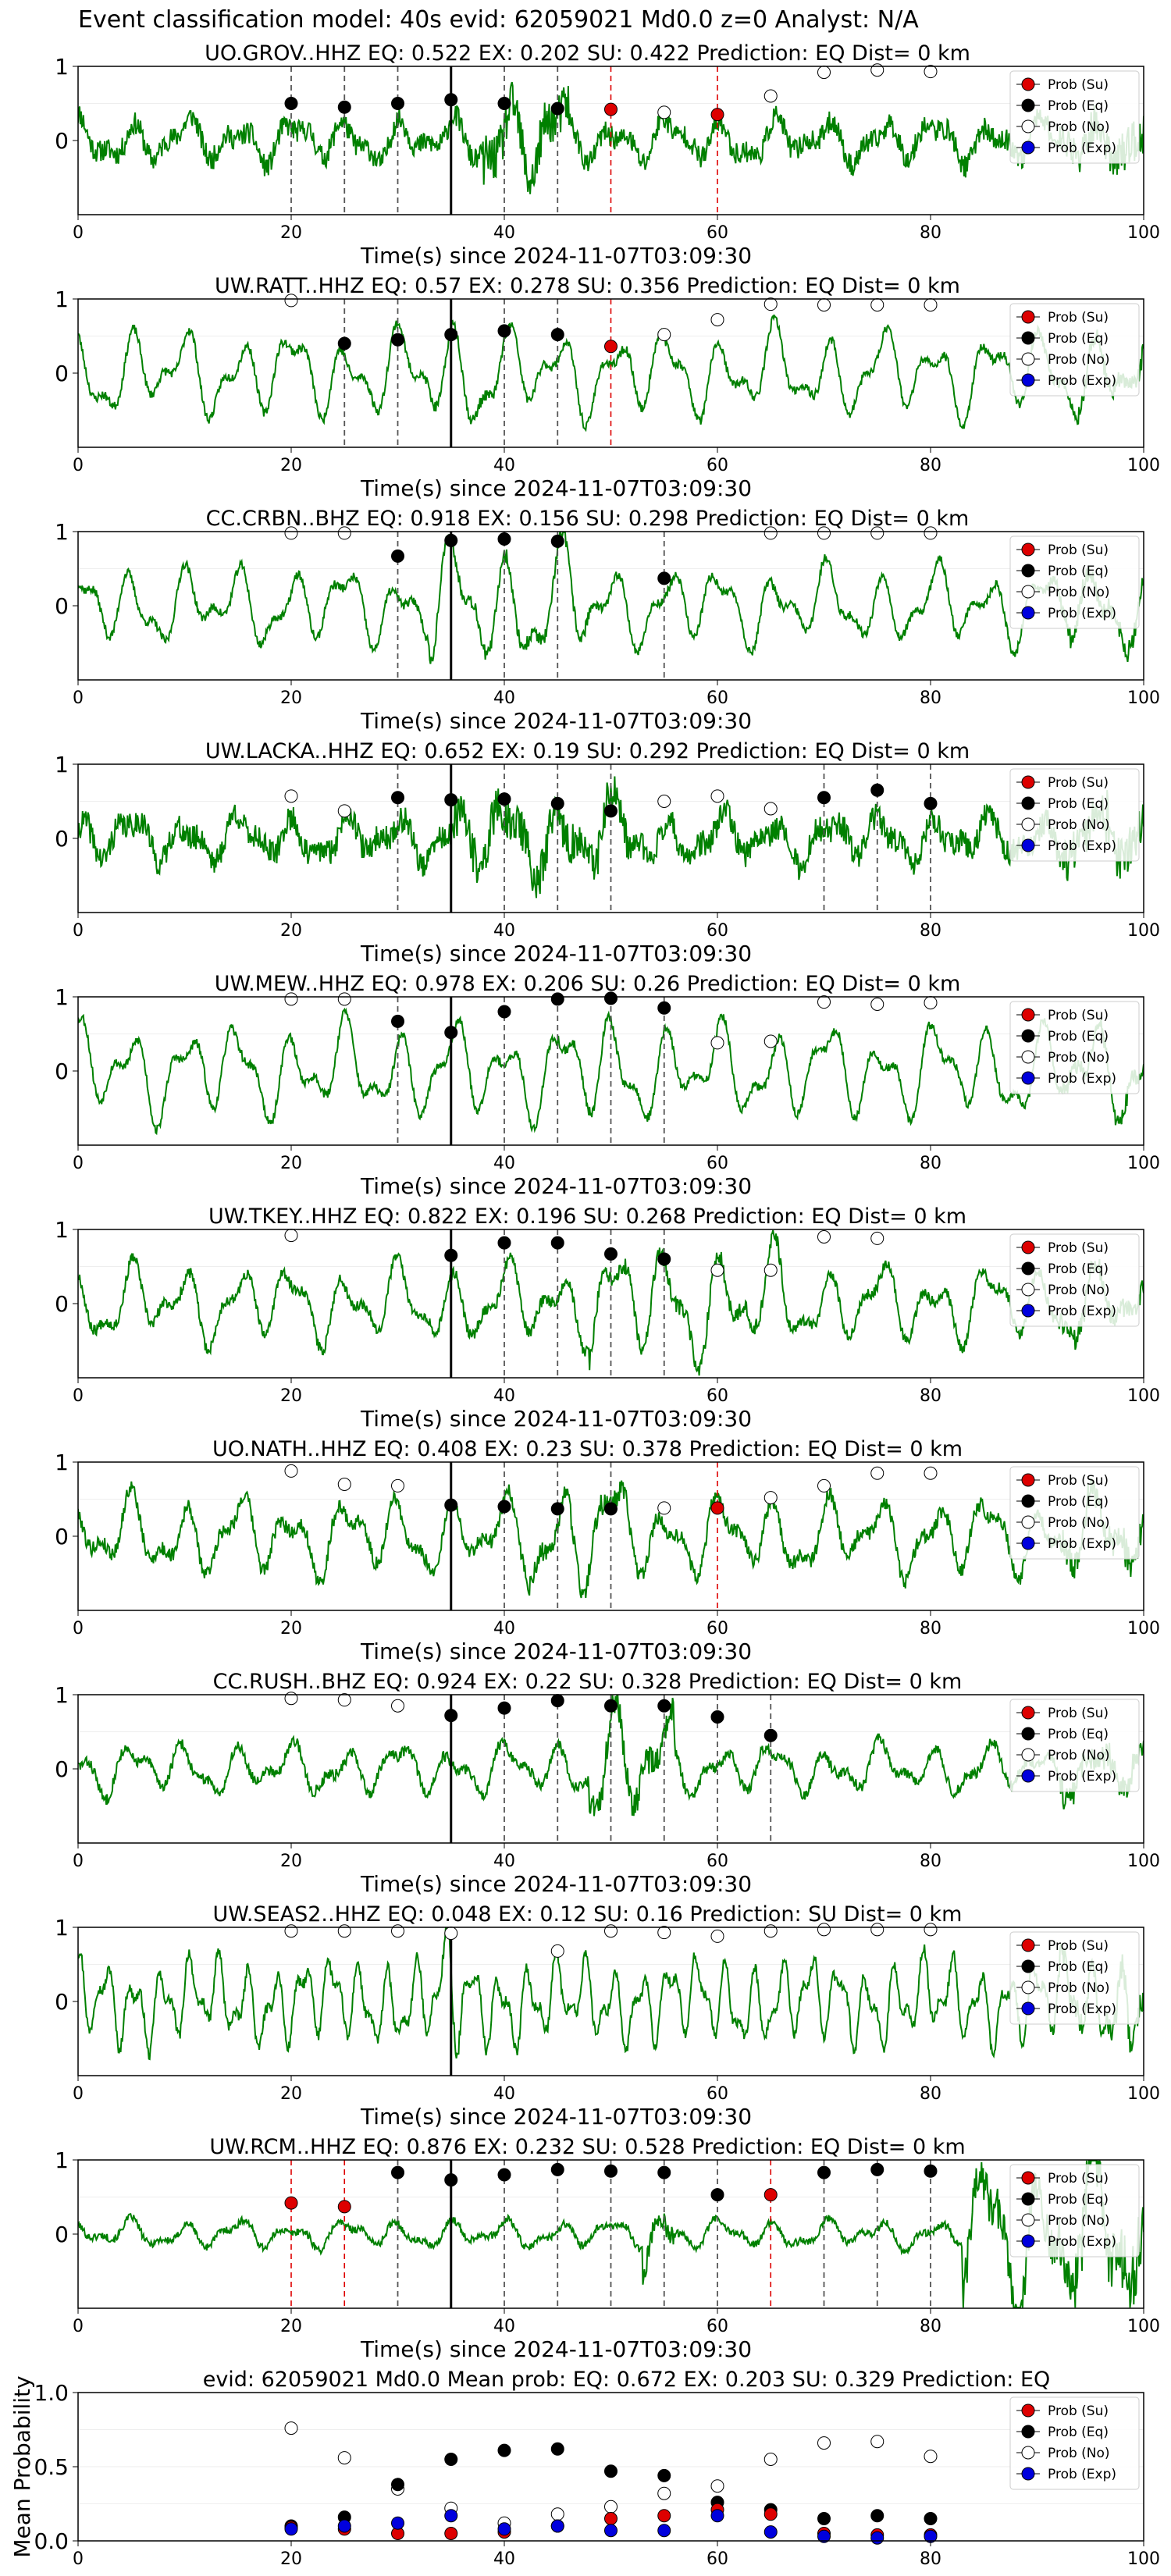 The image size is (1171, 2576). What do you see at coordinates (556, 488) in the screenshot?
I see `x-axis-label: Time(s) since 2024-11-07T03:09:30` at bounding box center [556, 488].